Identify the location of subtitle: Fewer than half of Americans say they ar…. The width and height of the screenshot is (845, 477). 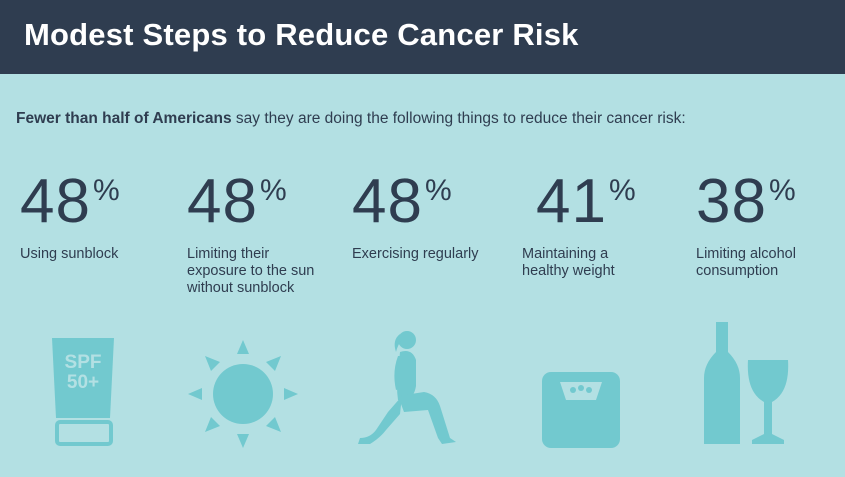
(428, 119).